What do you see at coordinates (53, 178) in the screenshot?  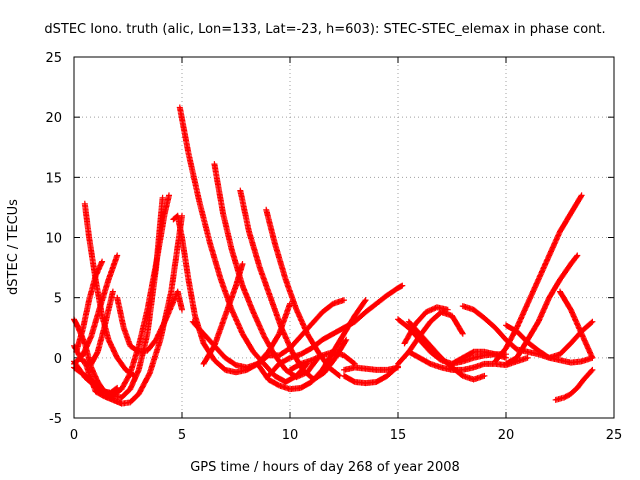 I see `y-tick-label: 15` at bounding box center [53, 178].